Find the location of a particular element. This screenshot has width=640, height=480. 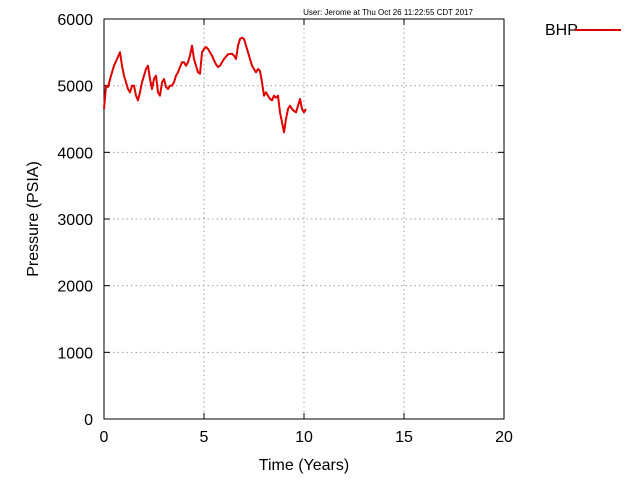

y-tick-label: 1000 is located at coordinates (75, 353).